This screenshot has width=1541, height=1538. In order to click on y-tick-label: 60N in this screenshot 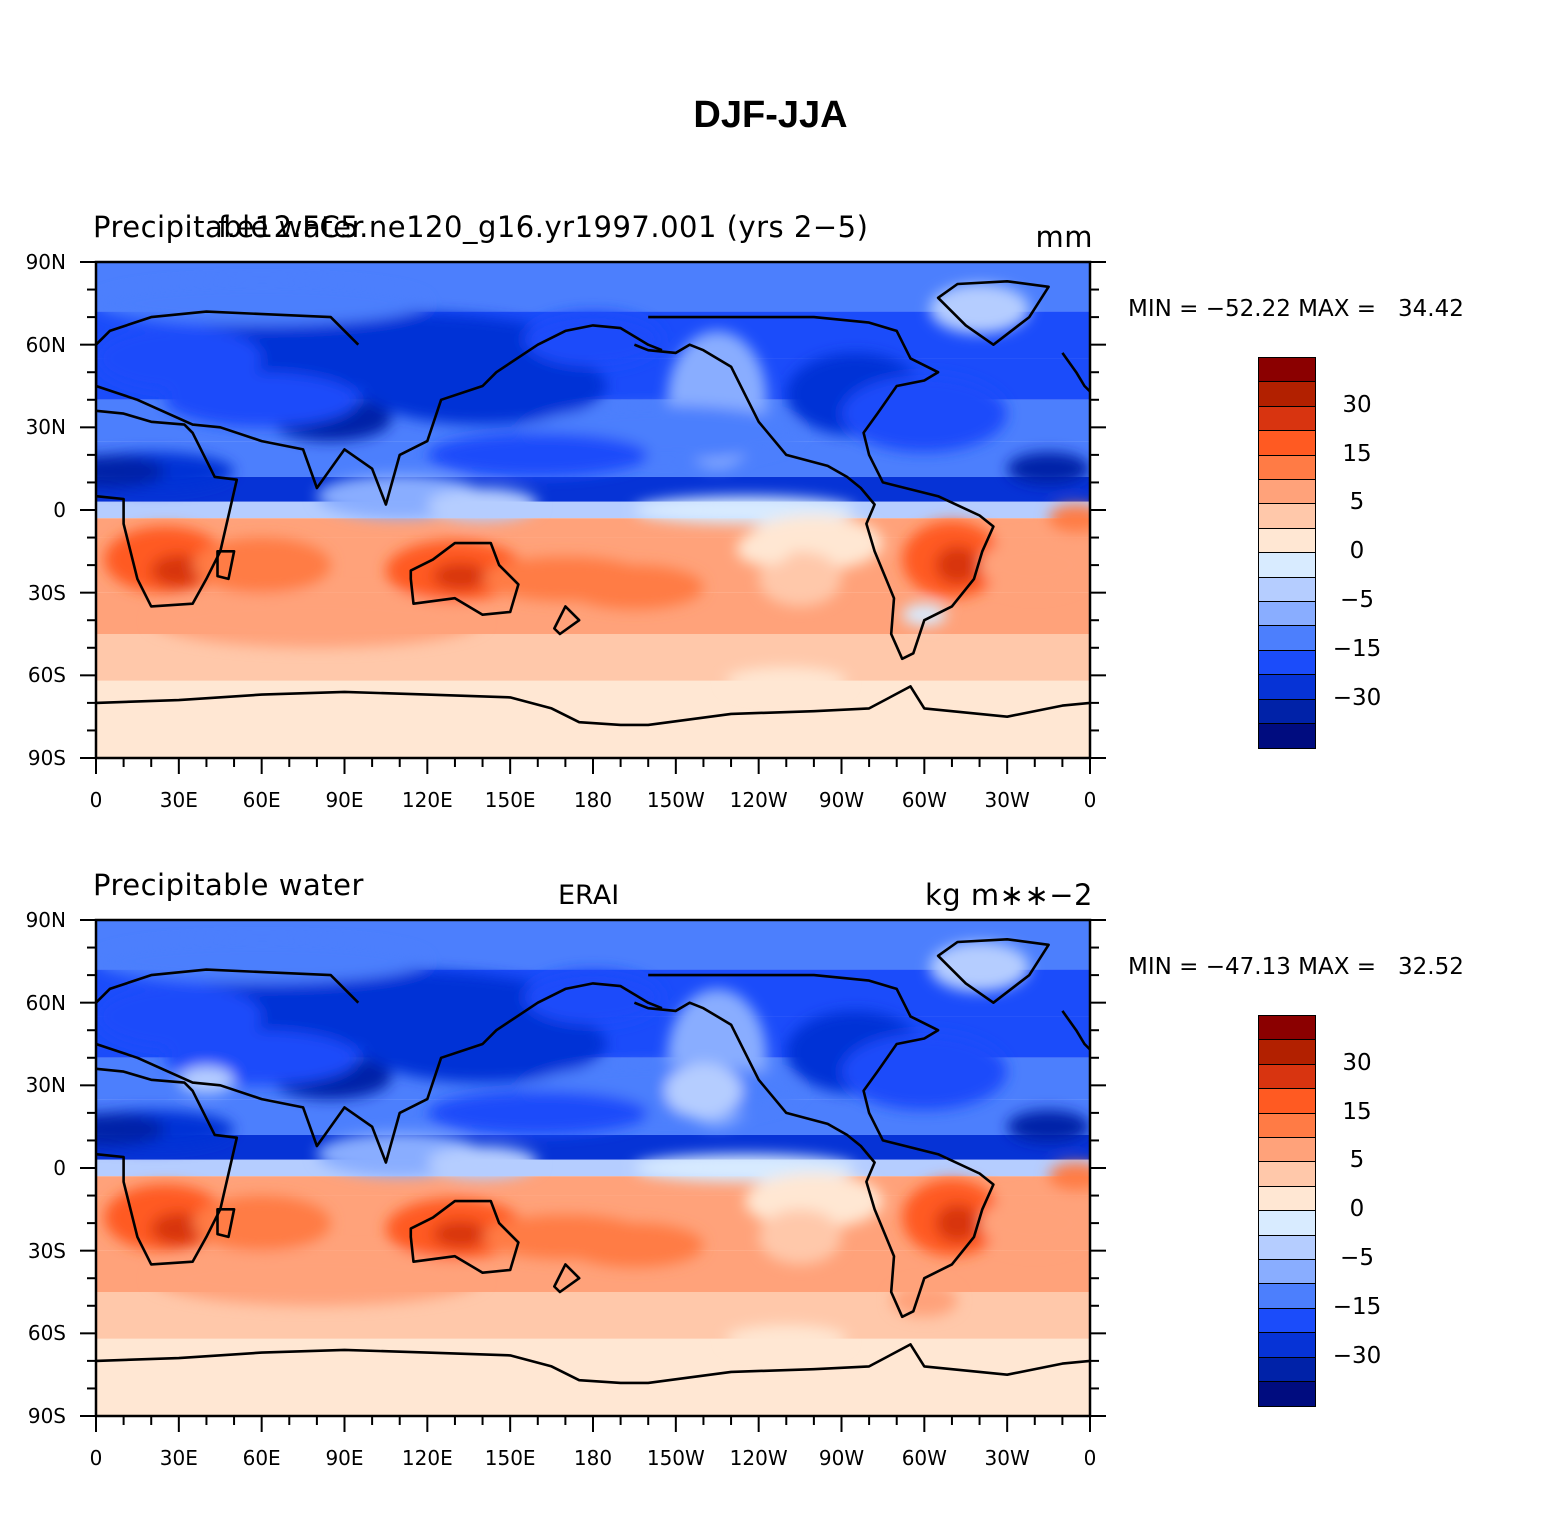, I will do `click(45, 1002)`.